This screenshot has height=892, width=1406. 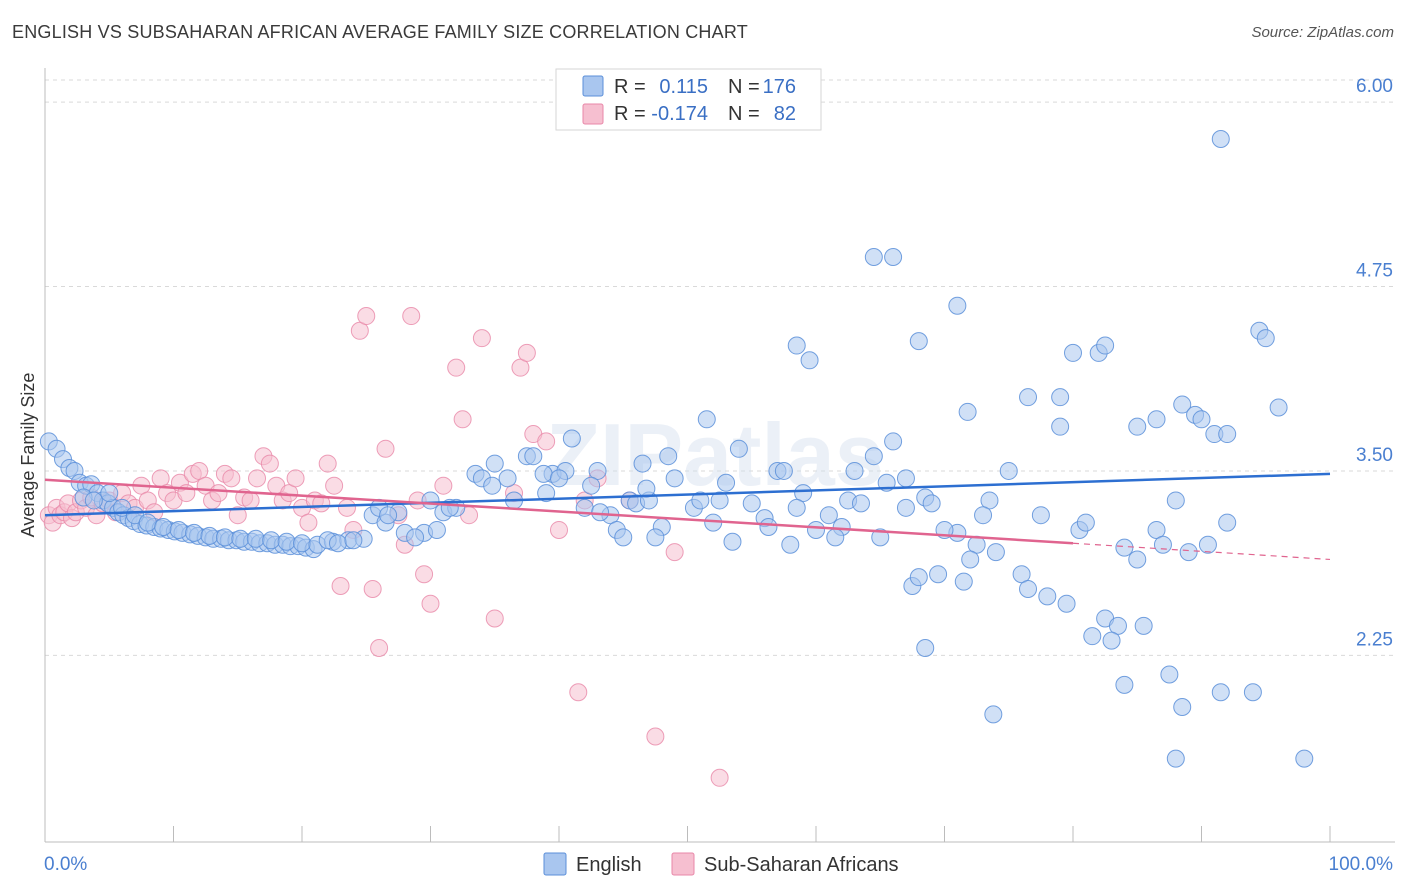 I want to click on subsaharan-r-value: -0.174, so click(x=679, y=114).